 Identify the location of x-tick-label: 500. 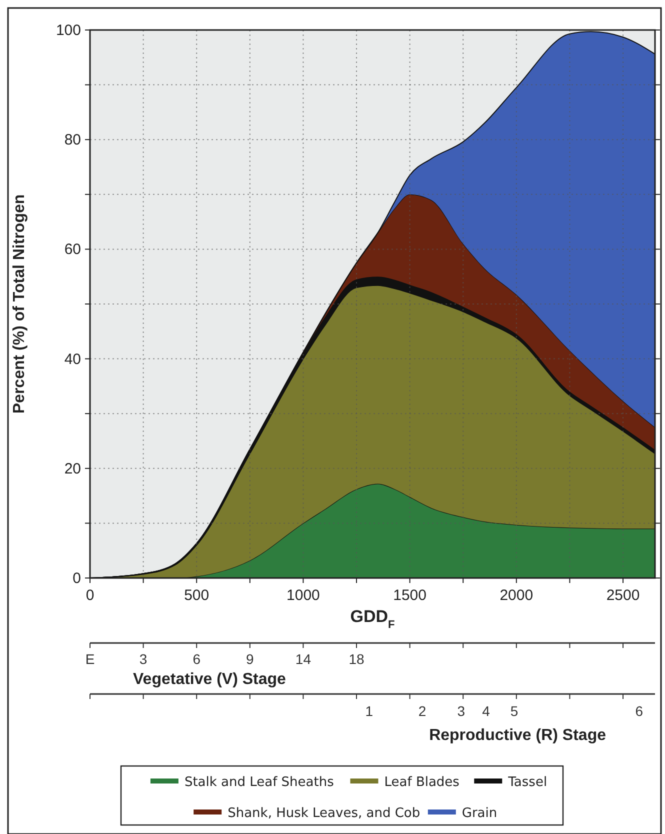
(197, 595).